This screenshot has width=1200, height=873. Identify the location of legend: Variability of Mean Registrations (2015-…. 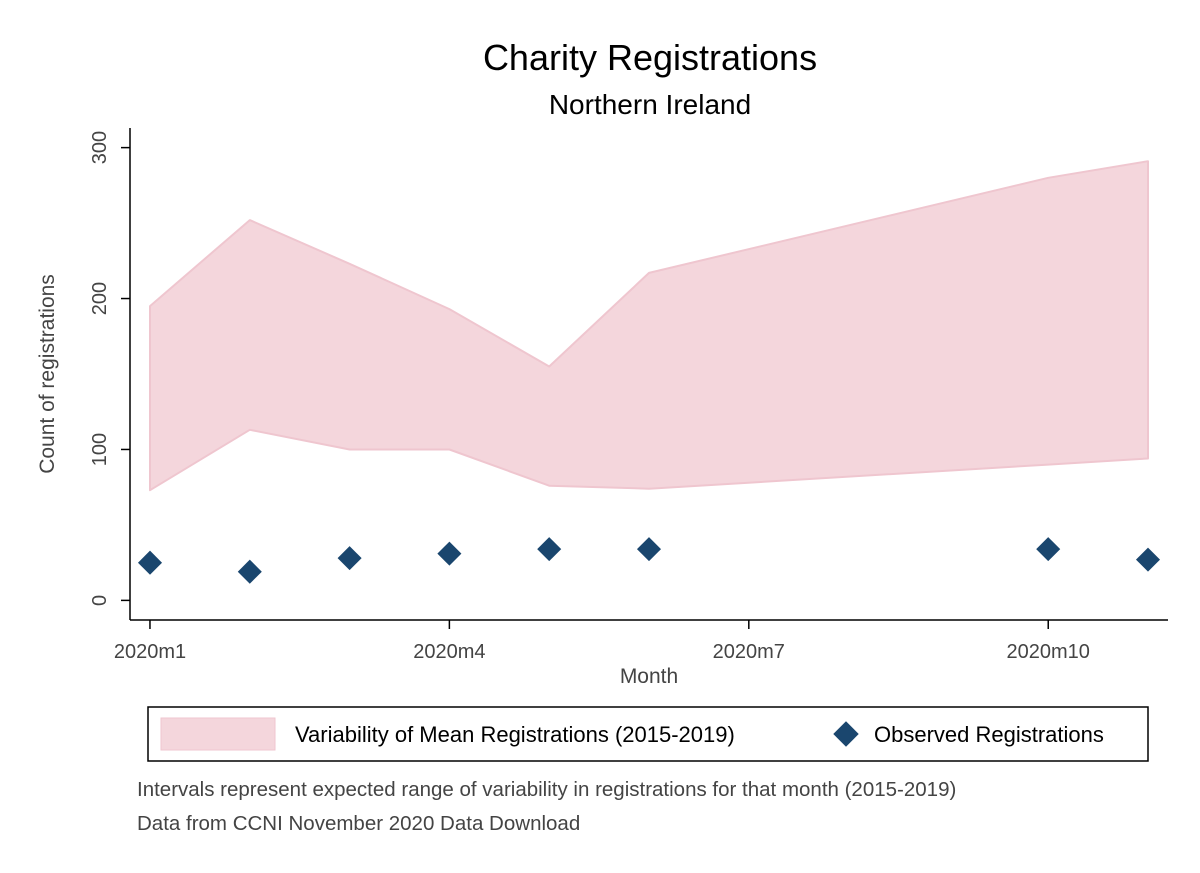
(648, 734).